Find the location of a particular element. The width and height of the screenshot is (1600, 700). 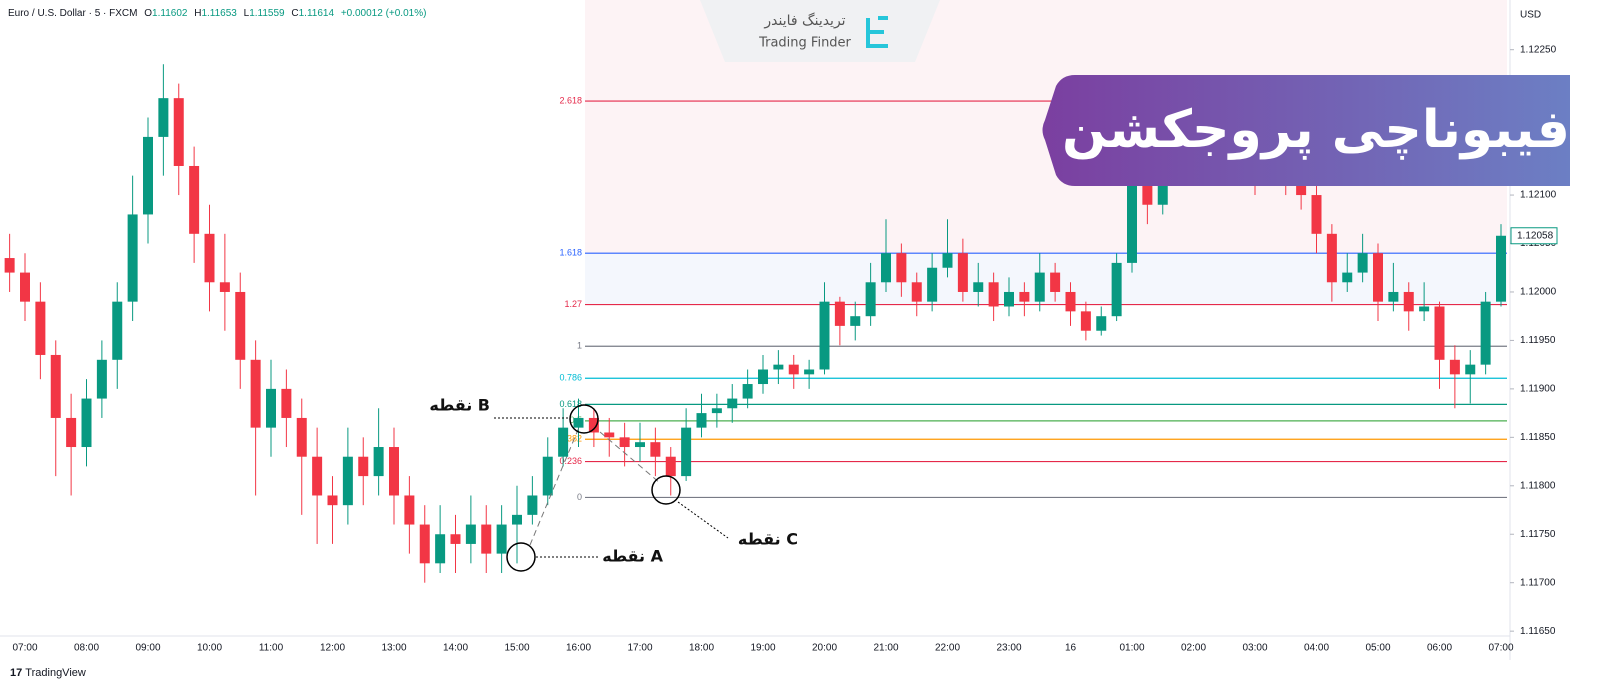

fib-label: 1 is located at coordinates (579, 346).